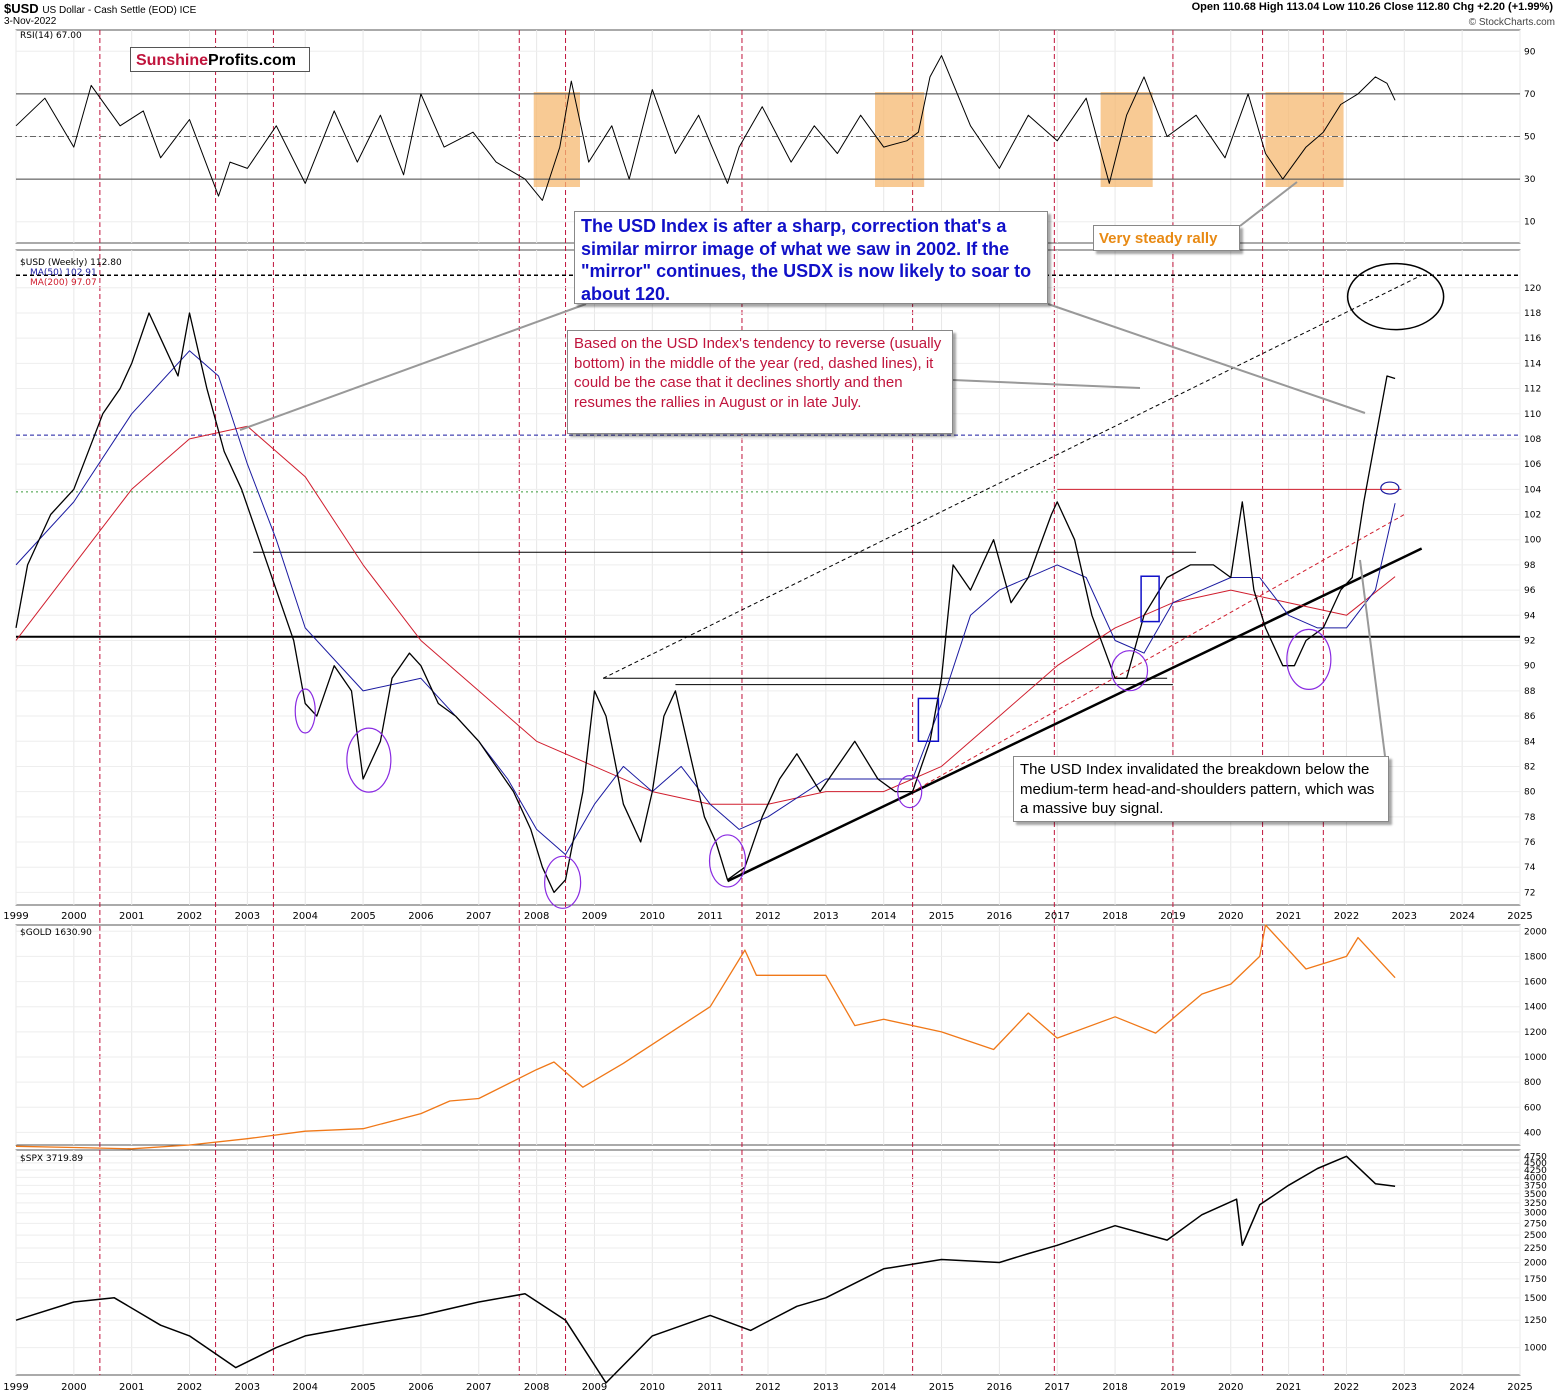  I want to click on y-tick-label: 118, so click(1532, 314).